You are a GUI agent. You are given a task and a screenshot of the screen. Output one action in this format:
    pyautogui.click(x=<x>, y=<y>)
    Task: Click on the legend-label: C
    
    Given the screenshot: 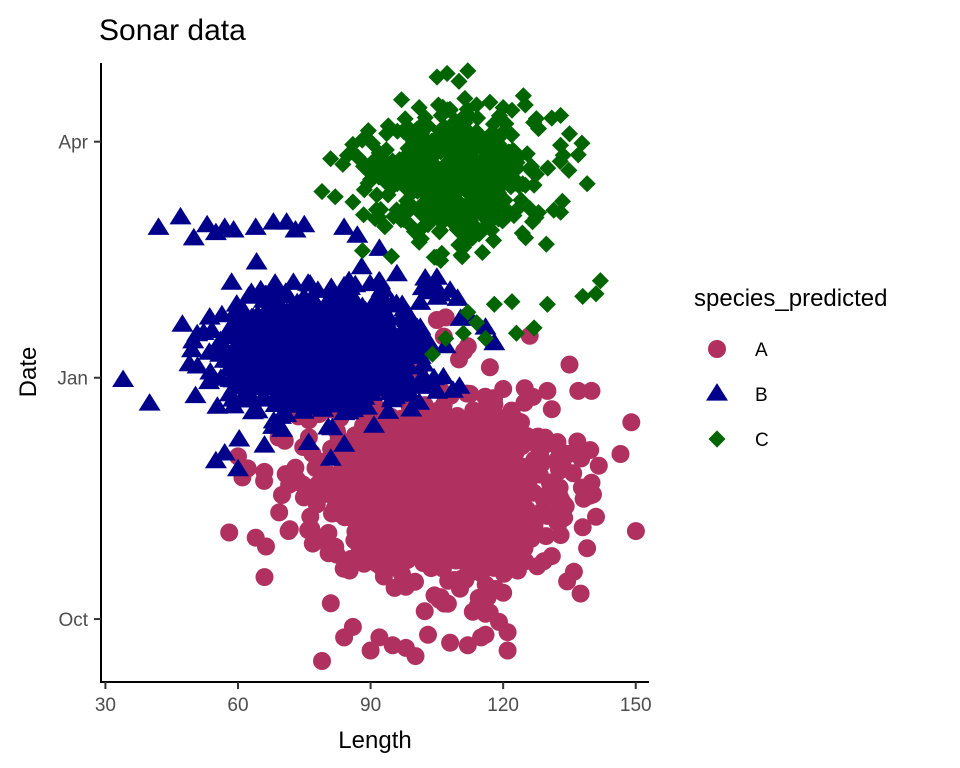 What is the action you would take?
    pyautogui.click(x=762, y=440)
    